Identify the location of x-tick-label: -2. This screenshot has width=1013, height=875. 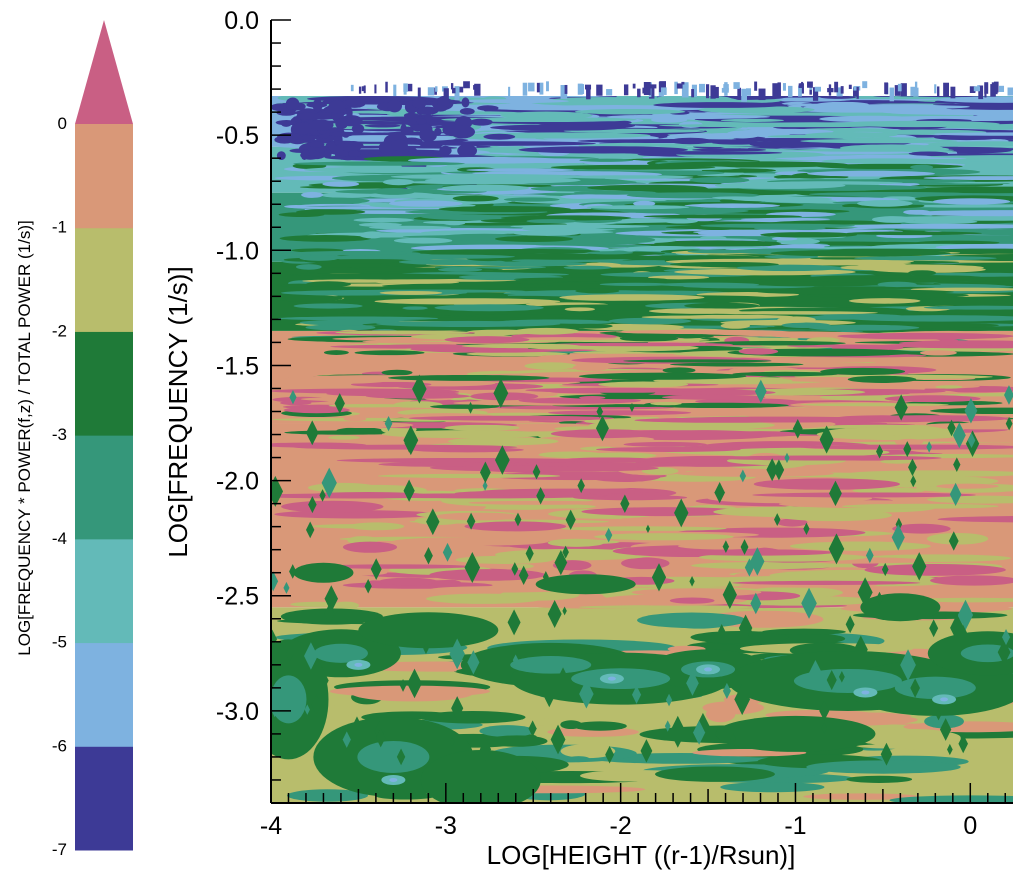
(621, 826).